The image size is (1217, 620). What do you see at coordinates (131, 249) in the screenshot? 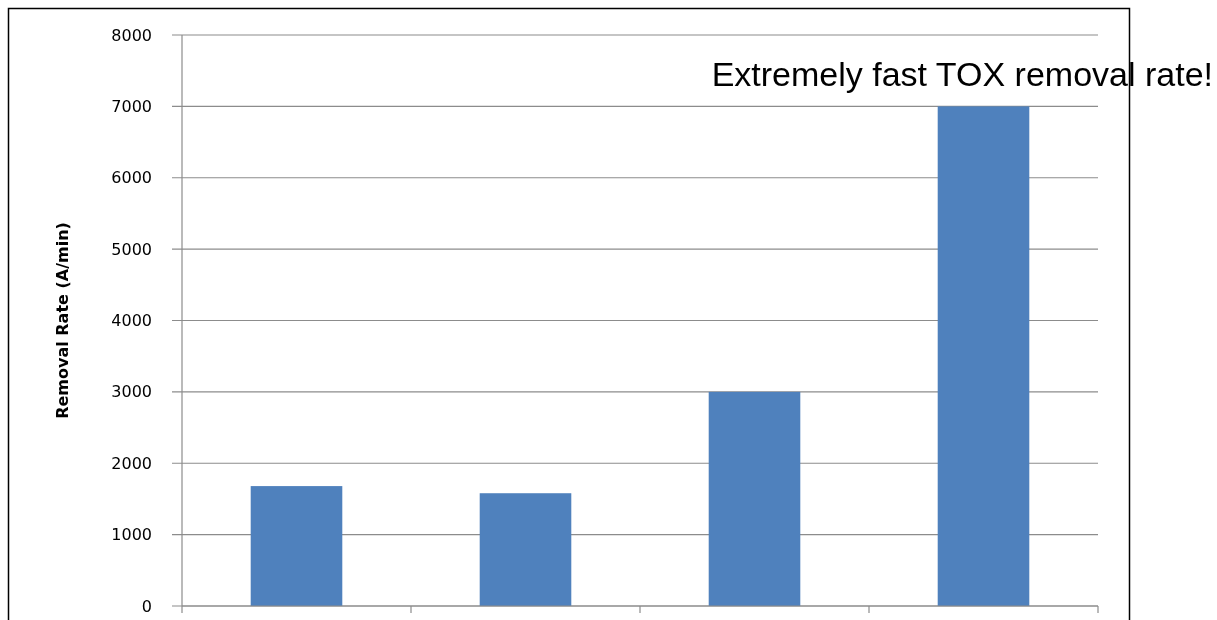
I see `y-tick-label: 5000` at bounding box center [131, 249].